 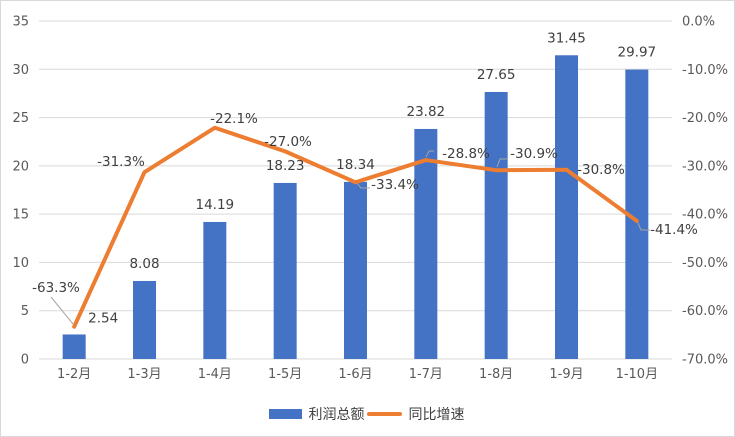 I want to click on x-axis-category-label: 1-7月, so click(x=426, y=374).